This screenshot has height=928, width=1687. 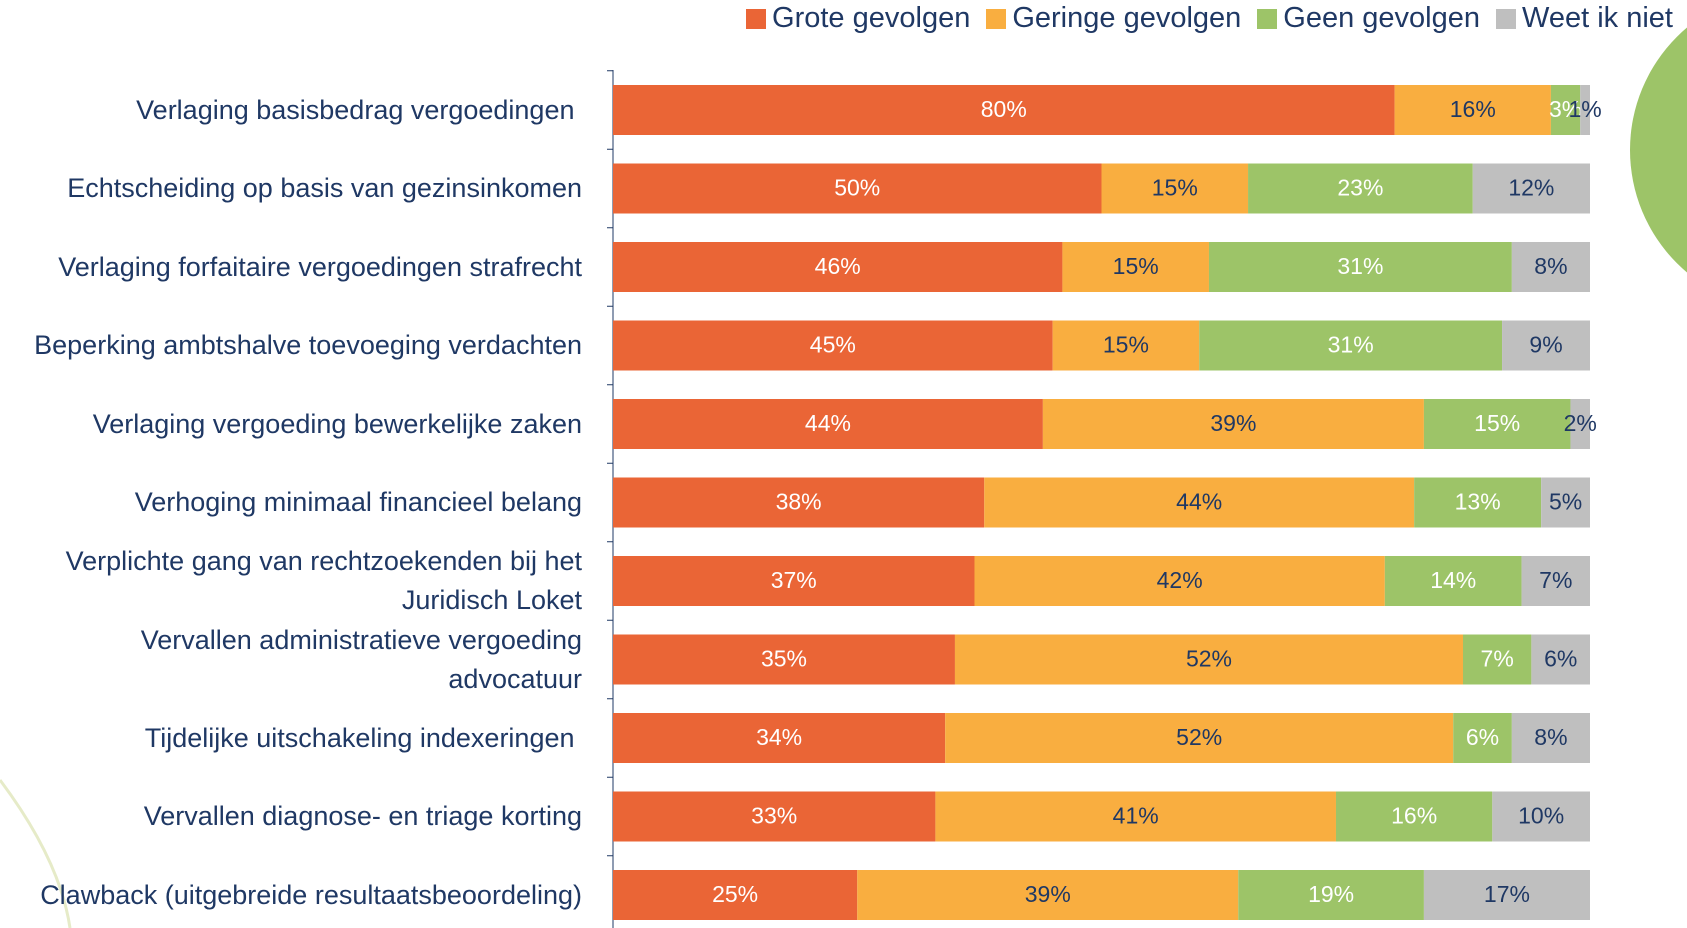 I want to click on decor-circle, so click(x=1658, y=150).